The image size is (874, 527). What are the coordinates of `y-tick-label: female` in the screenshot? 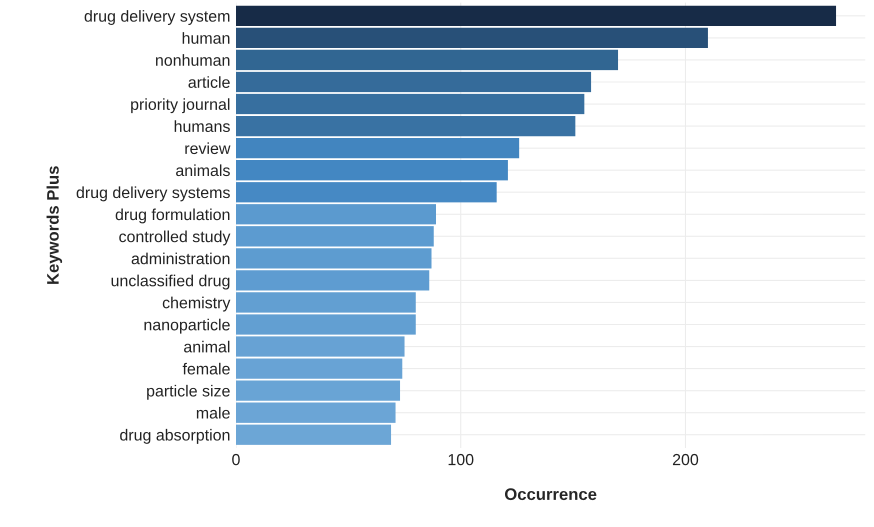 It's located at (206, 368).